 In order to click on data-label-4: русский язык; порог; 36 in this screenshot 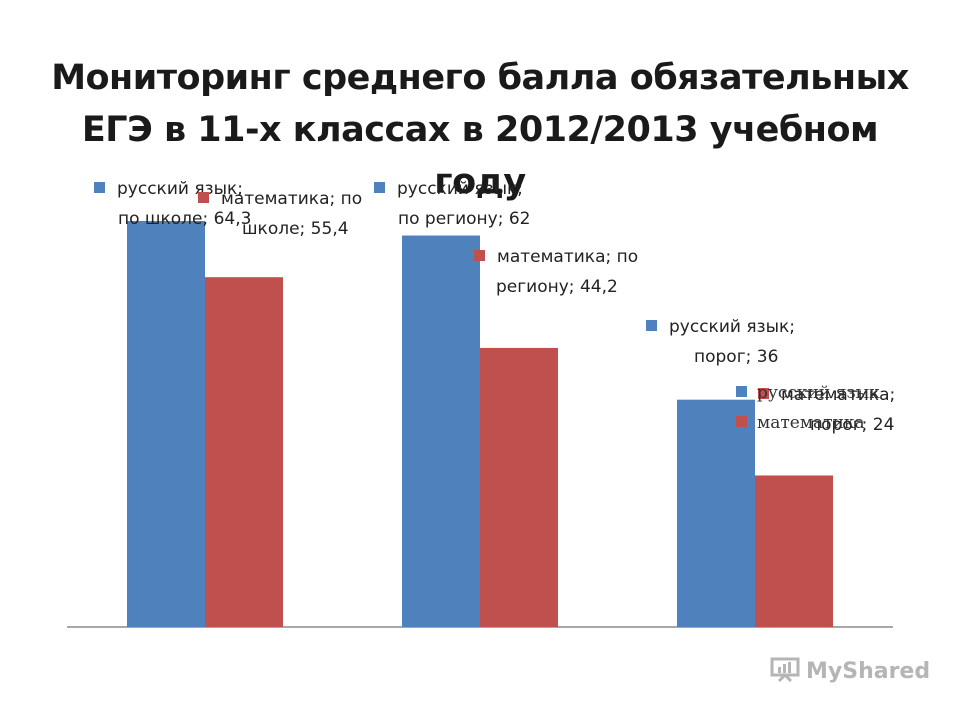, I will do `click(720, 342)`.